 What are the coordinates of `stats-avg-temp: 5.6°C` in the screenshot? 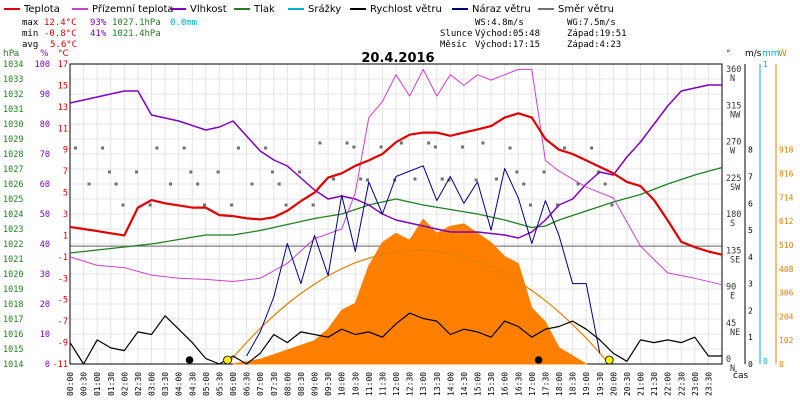 It's located at (63, 45).